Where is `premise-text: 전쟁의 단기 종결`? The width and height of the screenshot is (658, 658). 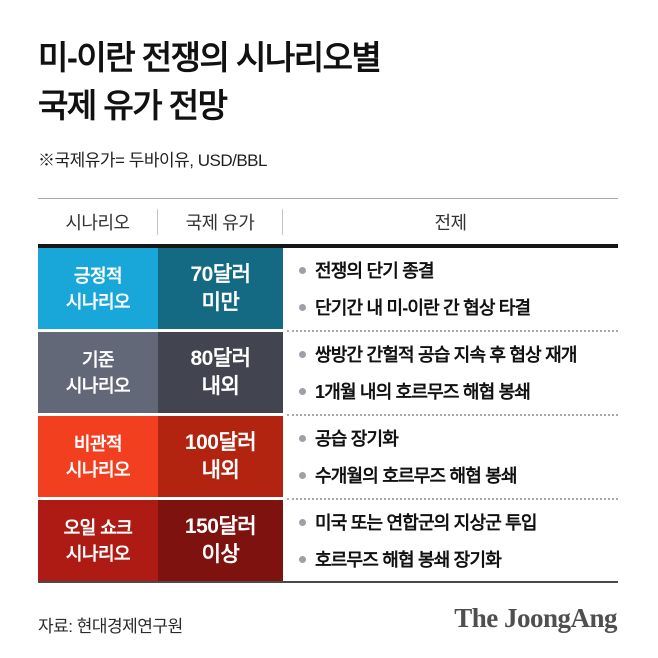
premise-text: 전쟁의 단기 종결 is located at coordinates (375, 271).